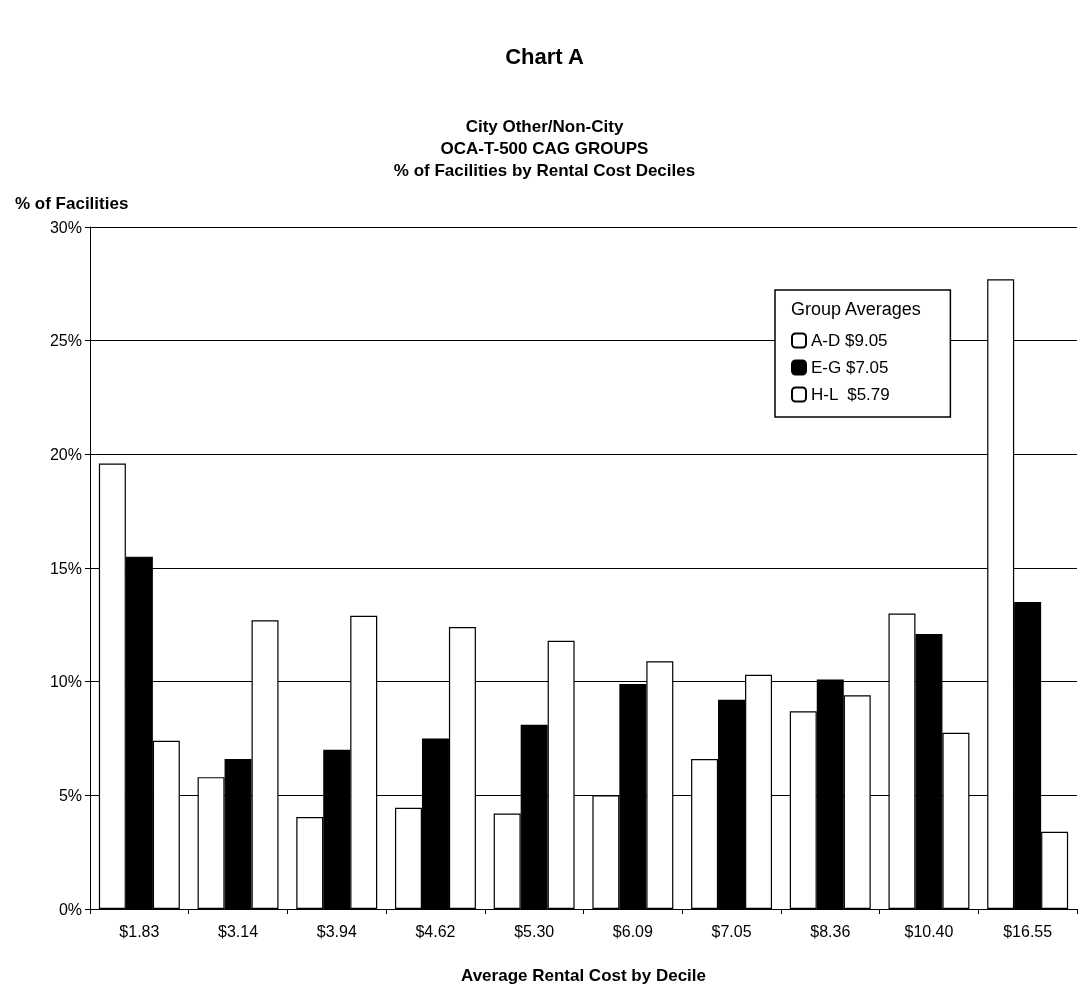 This screenshot has height=1005, width=1089. What do you see at coordinates (65, 568) in the screenshot?
I see `y-tick-label: 15%` at bounding box center [65, 568].